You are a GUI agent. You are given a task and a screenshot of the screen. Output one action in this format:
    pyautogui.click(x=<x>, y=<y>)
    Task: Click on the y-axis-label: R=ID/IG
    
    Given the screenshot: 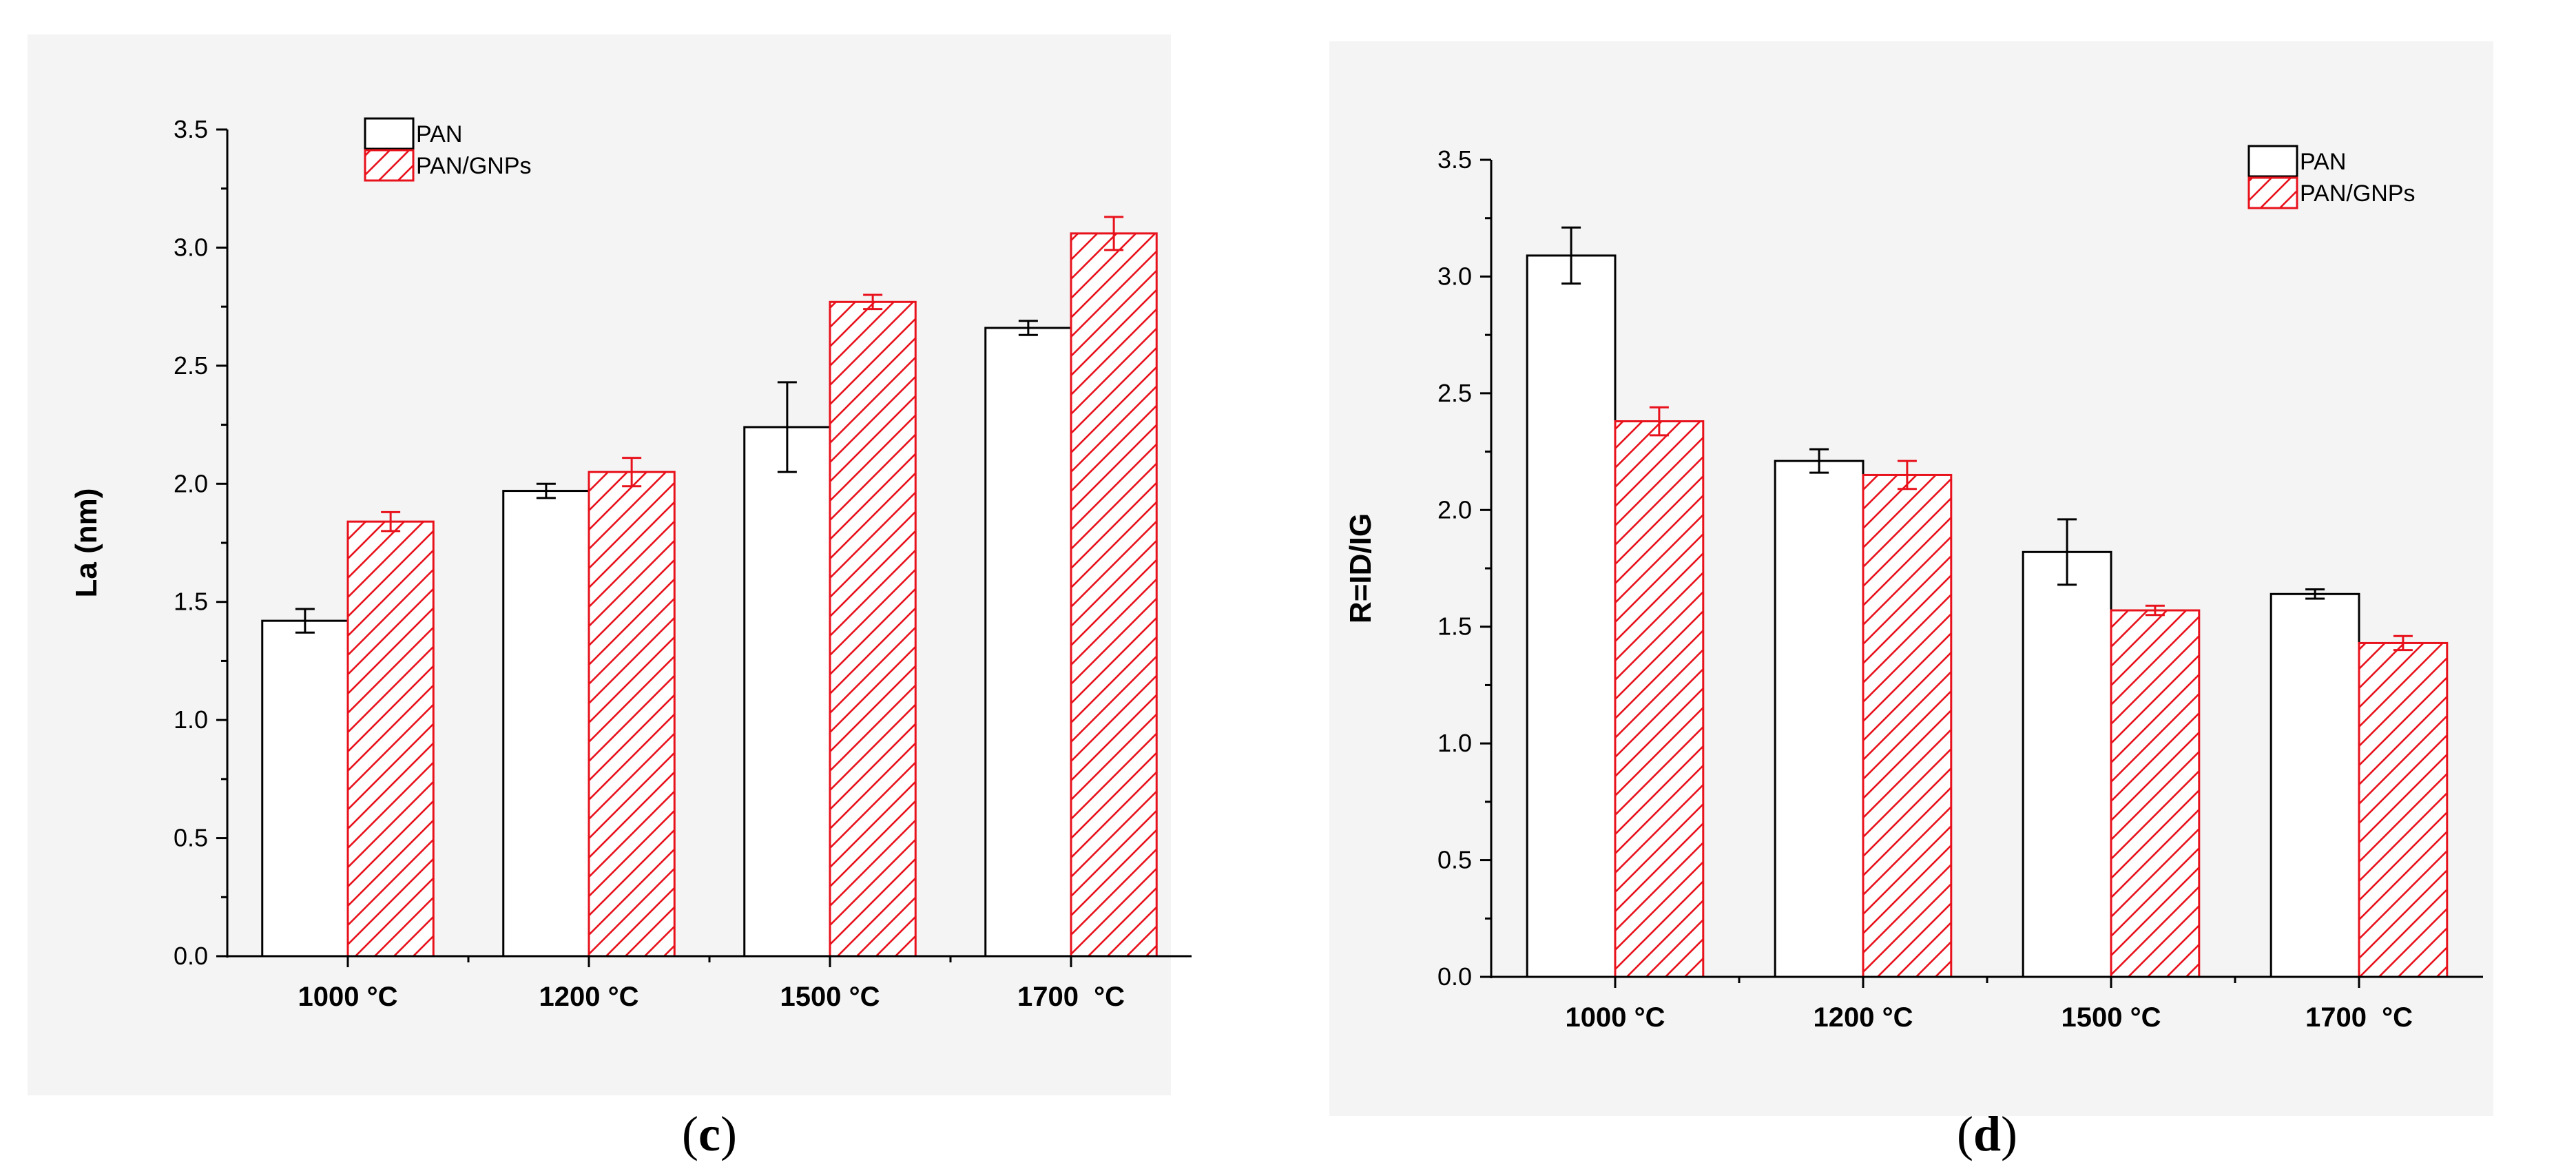 What is the action you would take?
    pyautogui.click(x=1361, y=568)
    